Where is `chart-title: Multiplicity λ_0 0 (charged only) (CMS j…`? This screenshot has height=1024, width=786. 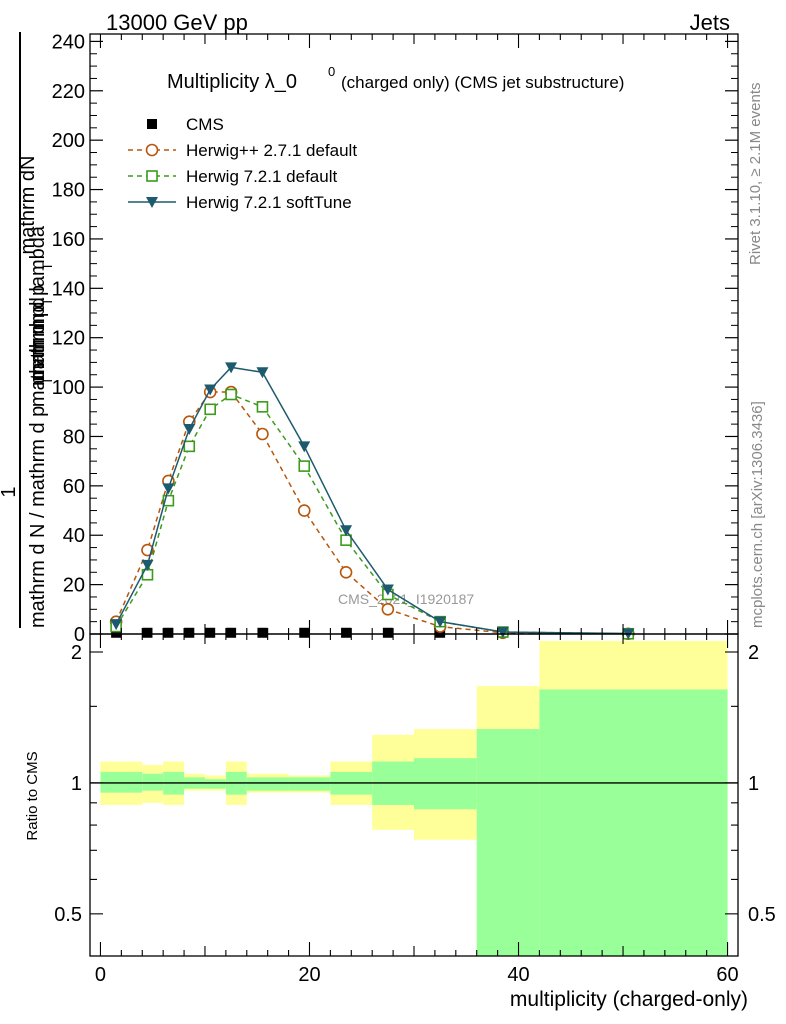 chart-title: Multiplicity λ_0 0 (charged only) (CMS j… is located at coordinates (395, 78).